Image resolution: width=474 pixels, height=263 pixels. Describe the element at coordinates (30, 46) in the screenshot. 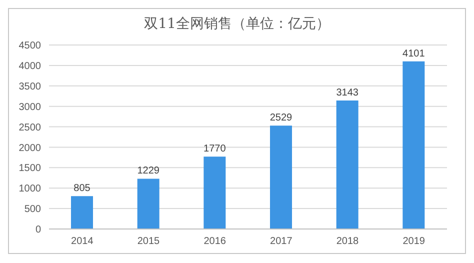

I see `y-tick-label: 4500` at that location.